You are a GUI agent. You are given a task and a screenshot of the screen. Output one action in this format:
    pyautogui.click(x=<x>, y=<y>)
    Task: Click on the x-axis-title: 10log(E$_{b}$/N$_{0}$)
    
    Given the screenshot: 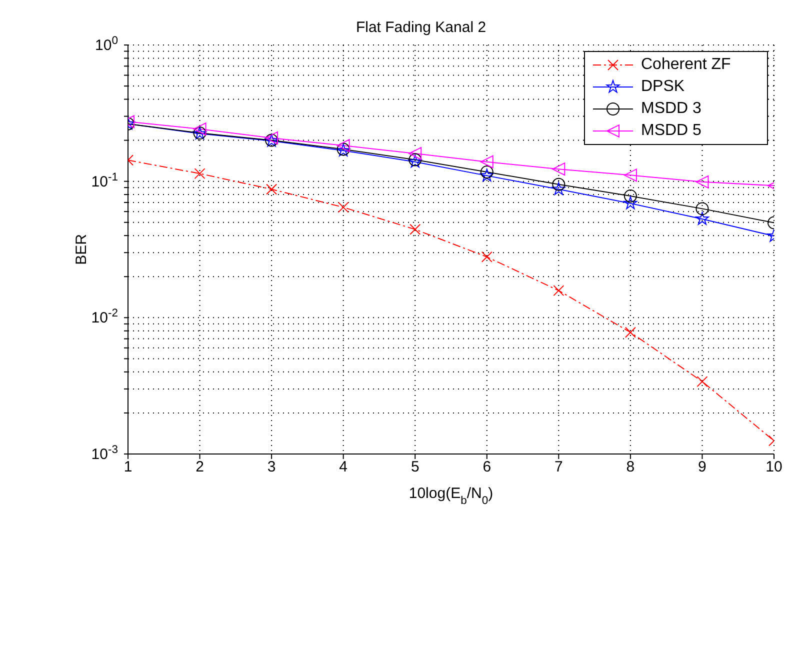 What is the action you would take?
    pyautogui.click(x=451, y=496)
    